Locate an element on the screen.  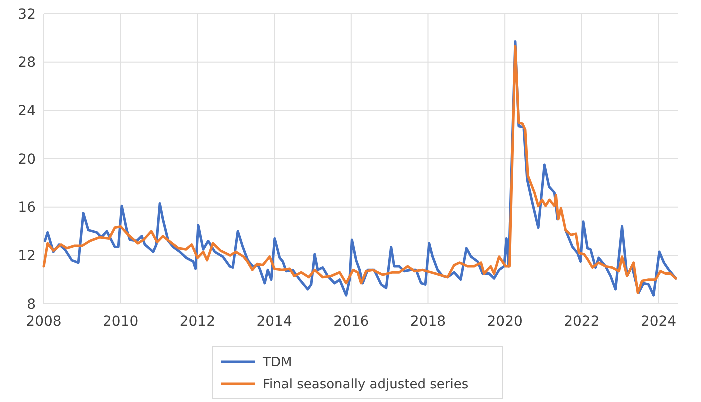
x-tick-label: 2018 is located at coordinates (428, 322).